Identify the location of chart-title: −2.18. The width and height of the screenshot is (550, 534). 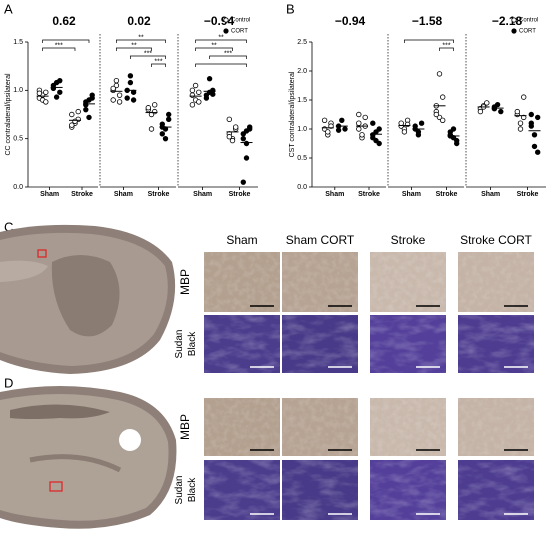
(507, 21).